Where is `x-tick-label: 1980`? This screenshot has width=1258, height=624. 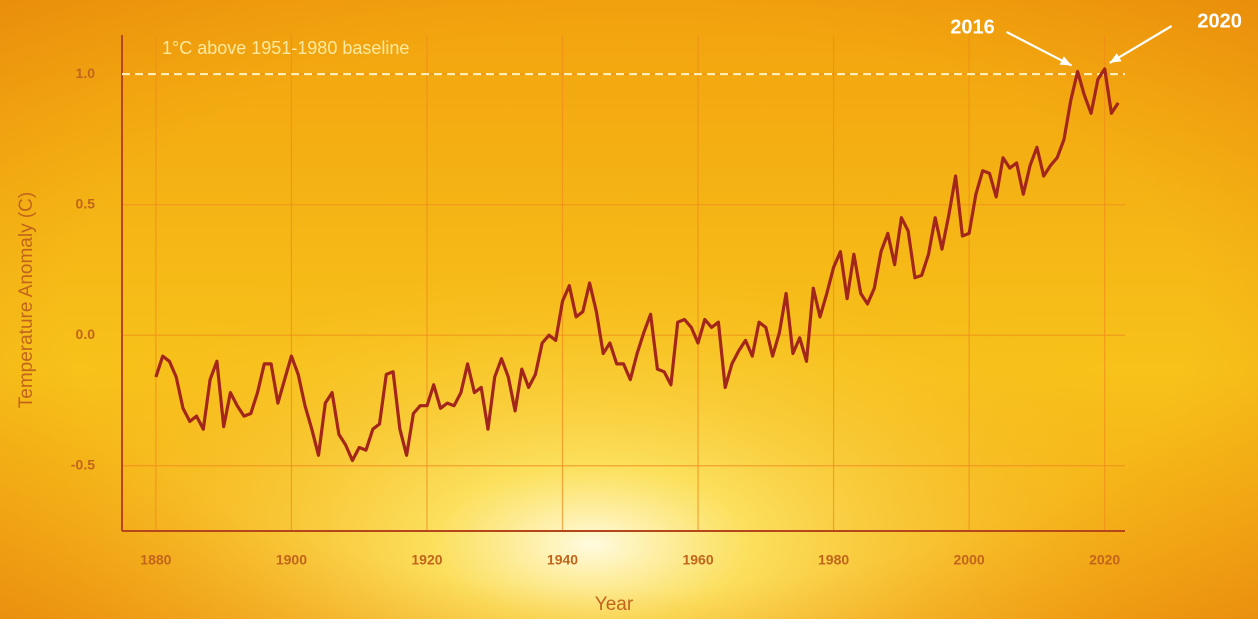
x-tick-label: 1980 is located at coordinates (833, 560).